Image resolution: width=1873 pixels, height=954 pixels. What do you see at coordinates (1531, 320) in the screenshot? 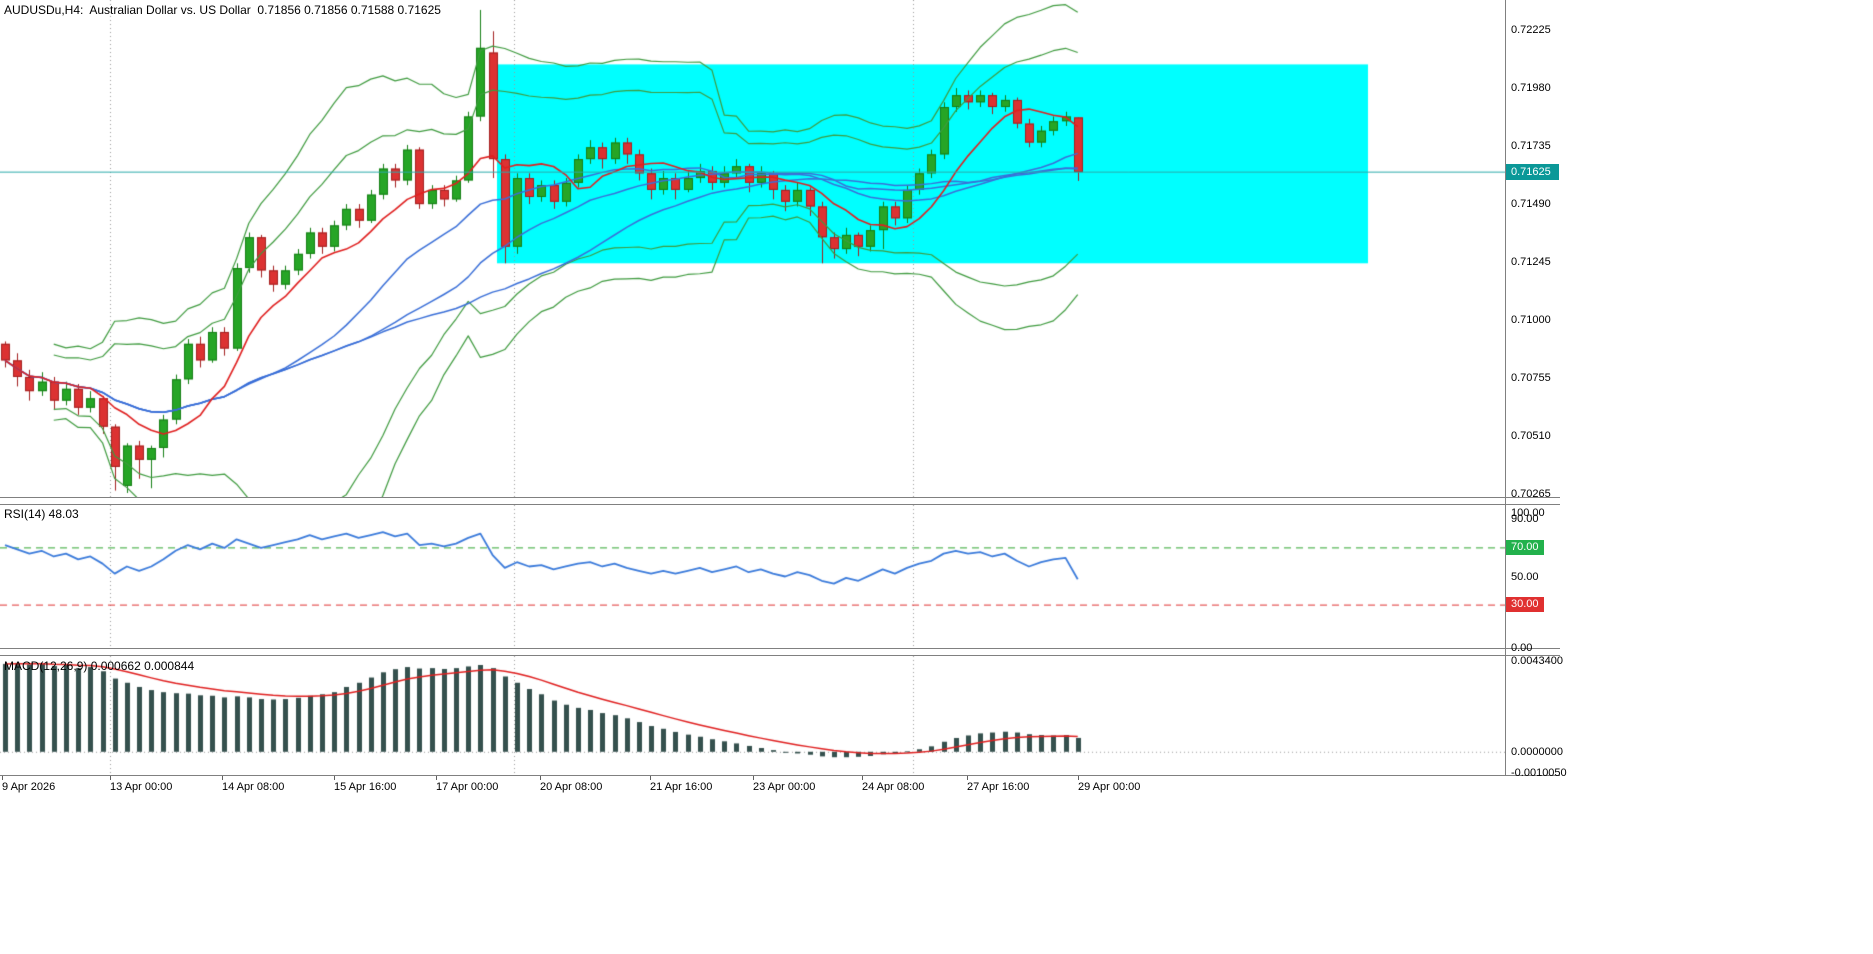
I see `price-axis-label: 0.71000` at bounding box center [1531, 320].